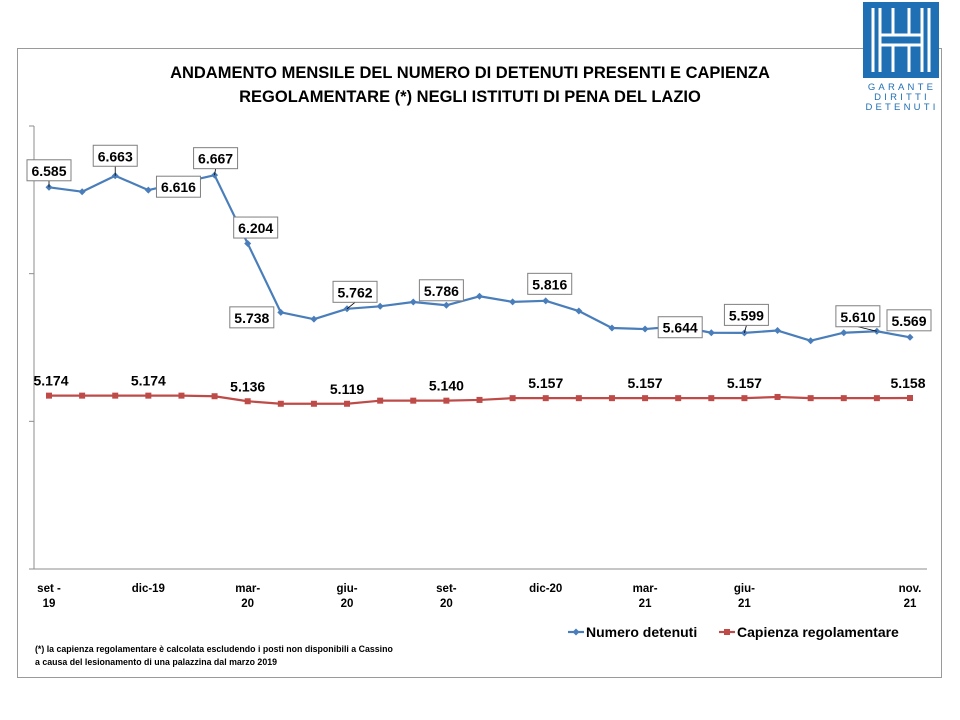 The image size is (960, 720). I want to click on data-label-detenuti: 6.585, so click(48, 171).